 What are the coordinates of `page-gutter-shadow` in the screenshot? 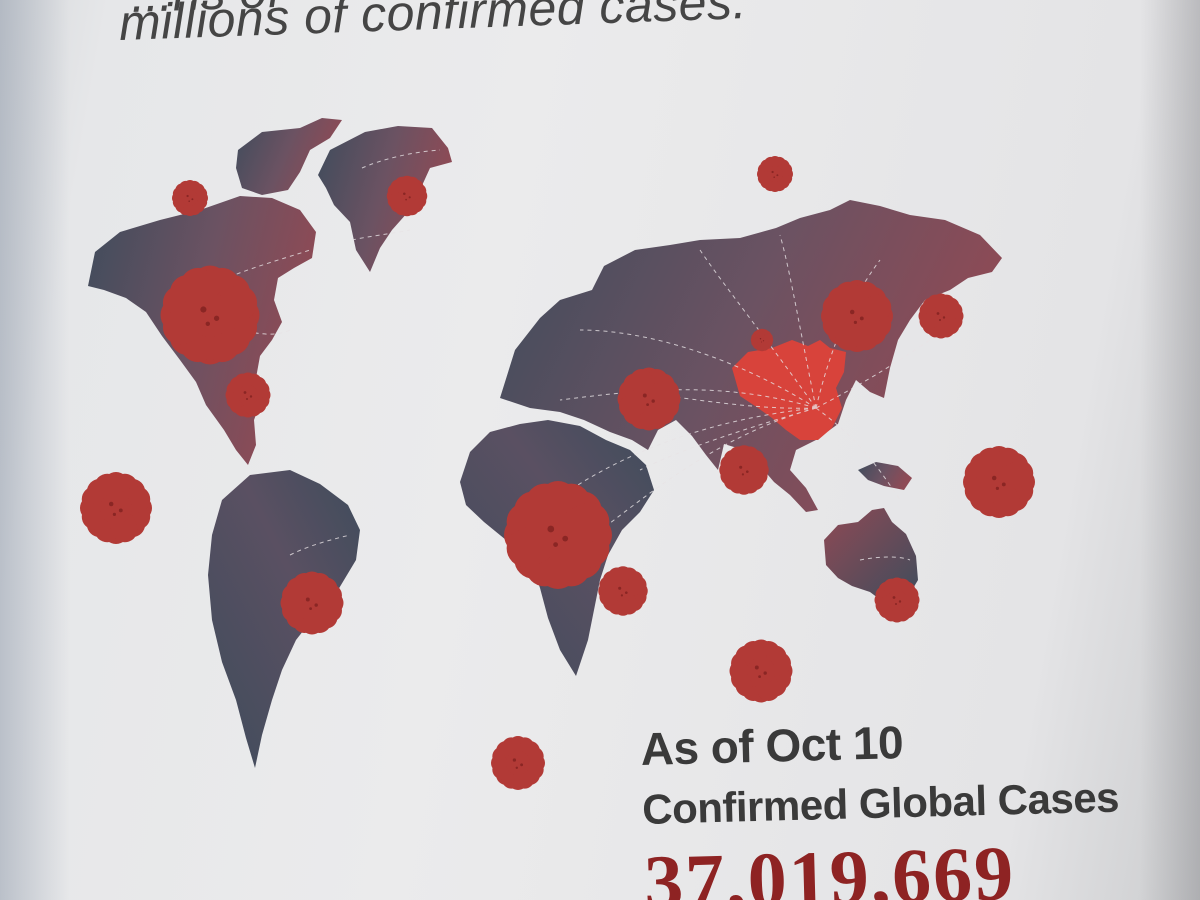 It's located at (1170, 450).